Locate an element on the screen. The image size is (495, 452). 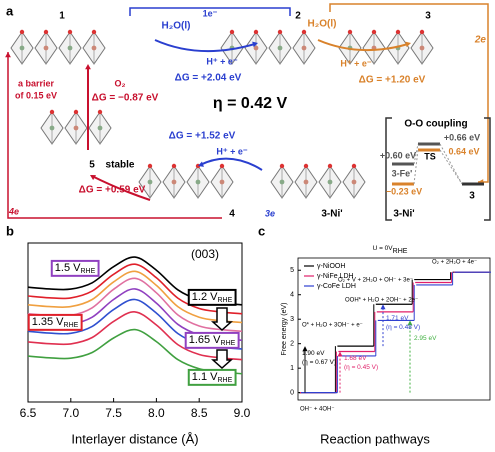
y-tick-label: 0 is located at coordinates (292, 392).